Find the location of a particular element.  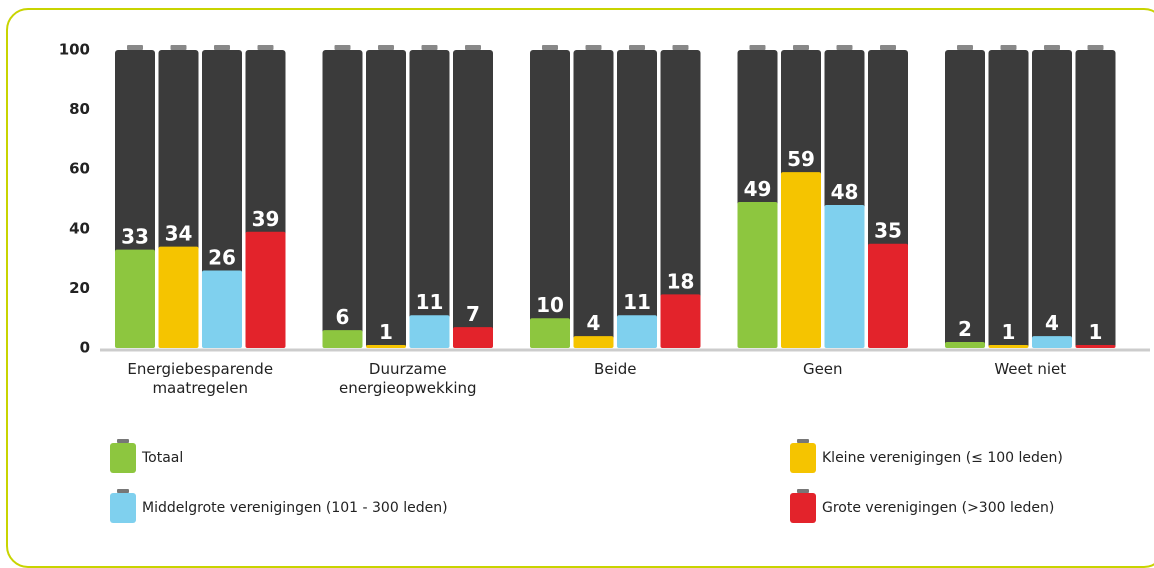

y-tick-label: 0 is located at coordinates (85, 348).